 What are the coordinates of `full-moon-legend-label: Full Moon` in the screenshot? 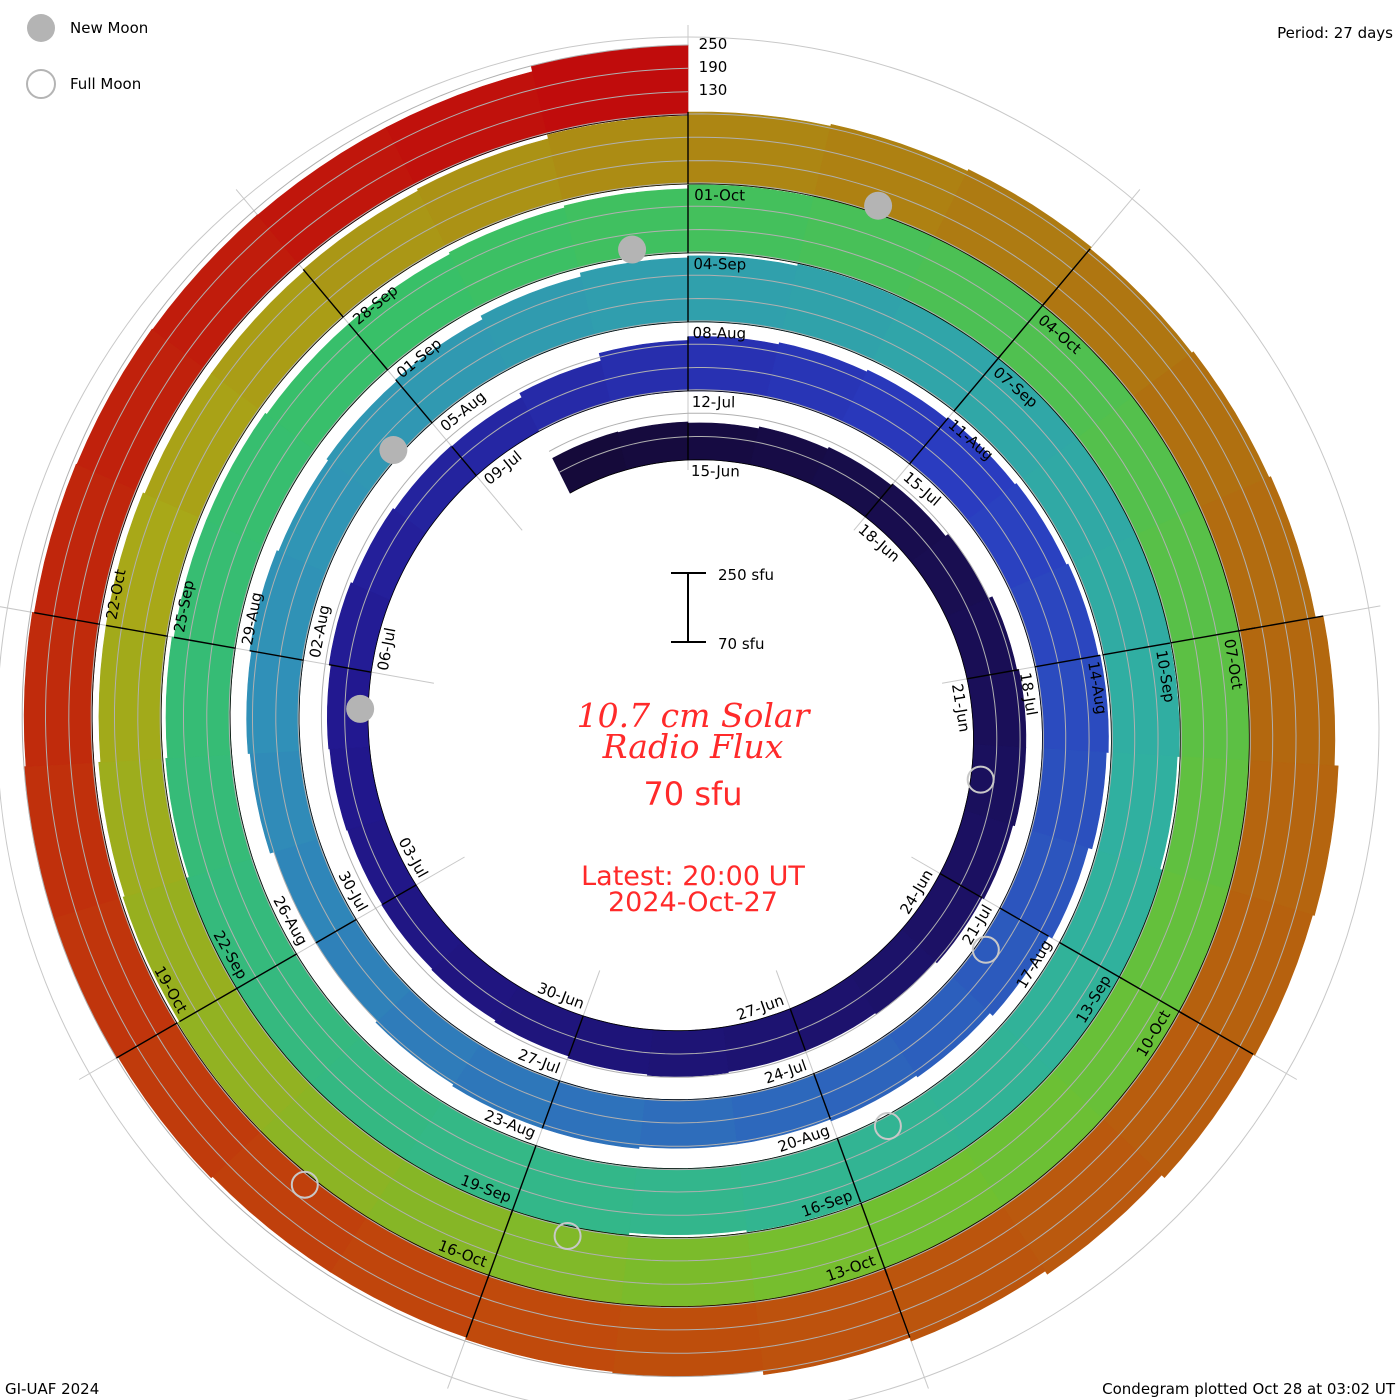 It's located at (105, 84).